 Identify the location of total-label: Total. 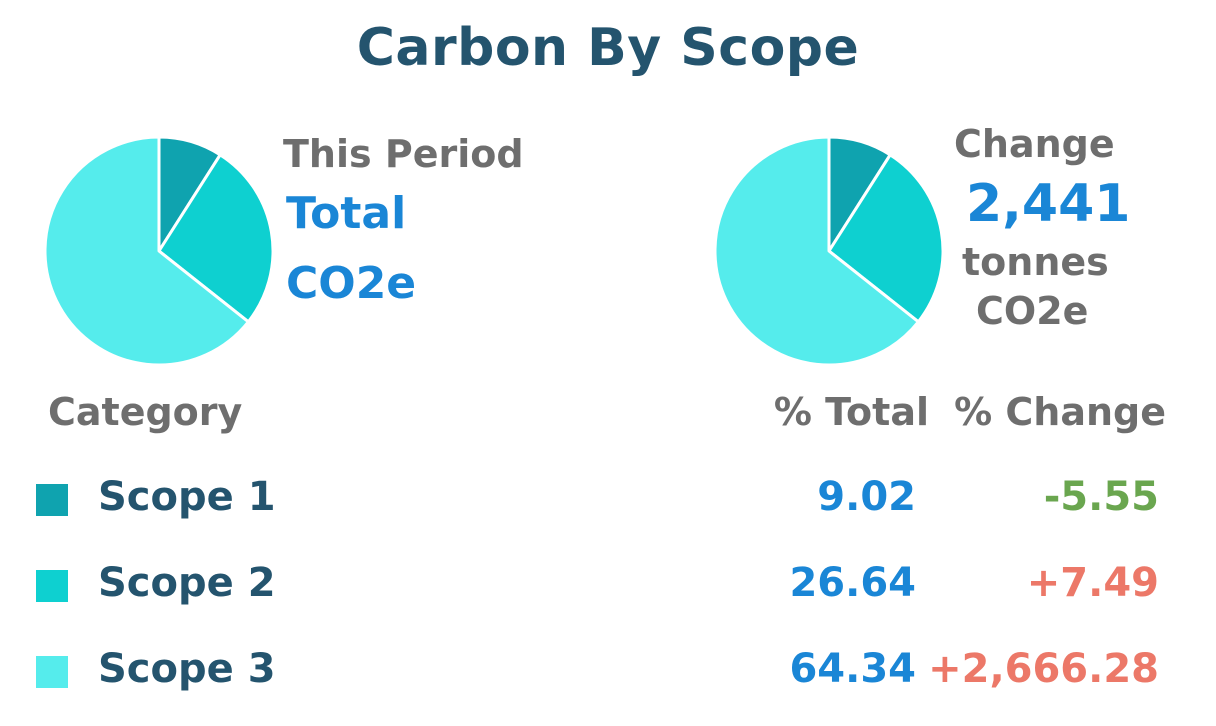
(346, 213).